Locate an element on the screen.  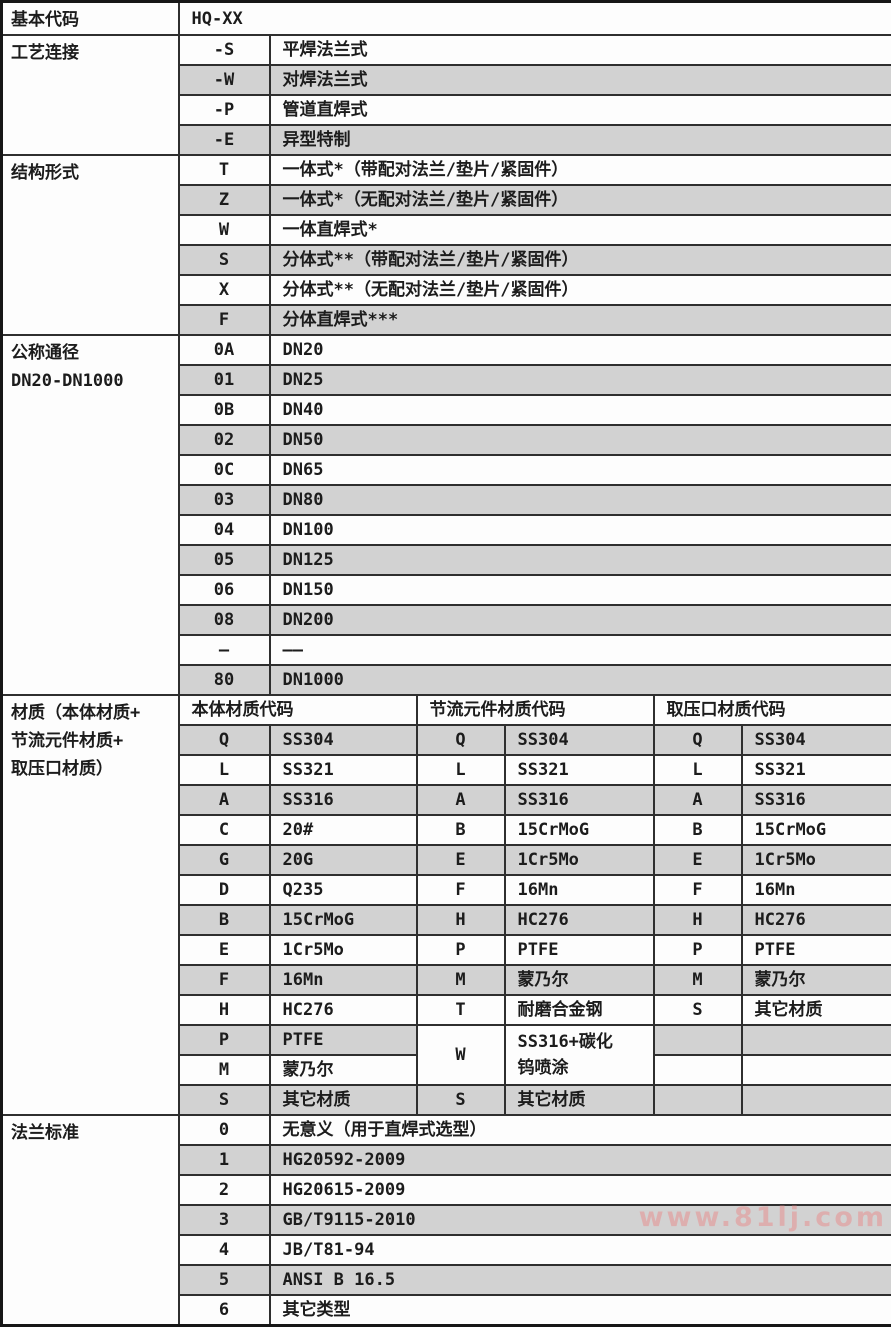
code-cell: 6 is located at coordinates (224, 1310).